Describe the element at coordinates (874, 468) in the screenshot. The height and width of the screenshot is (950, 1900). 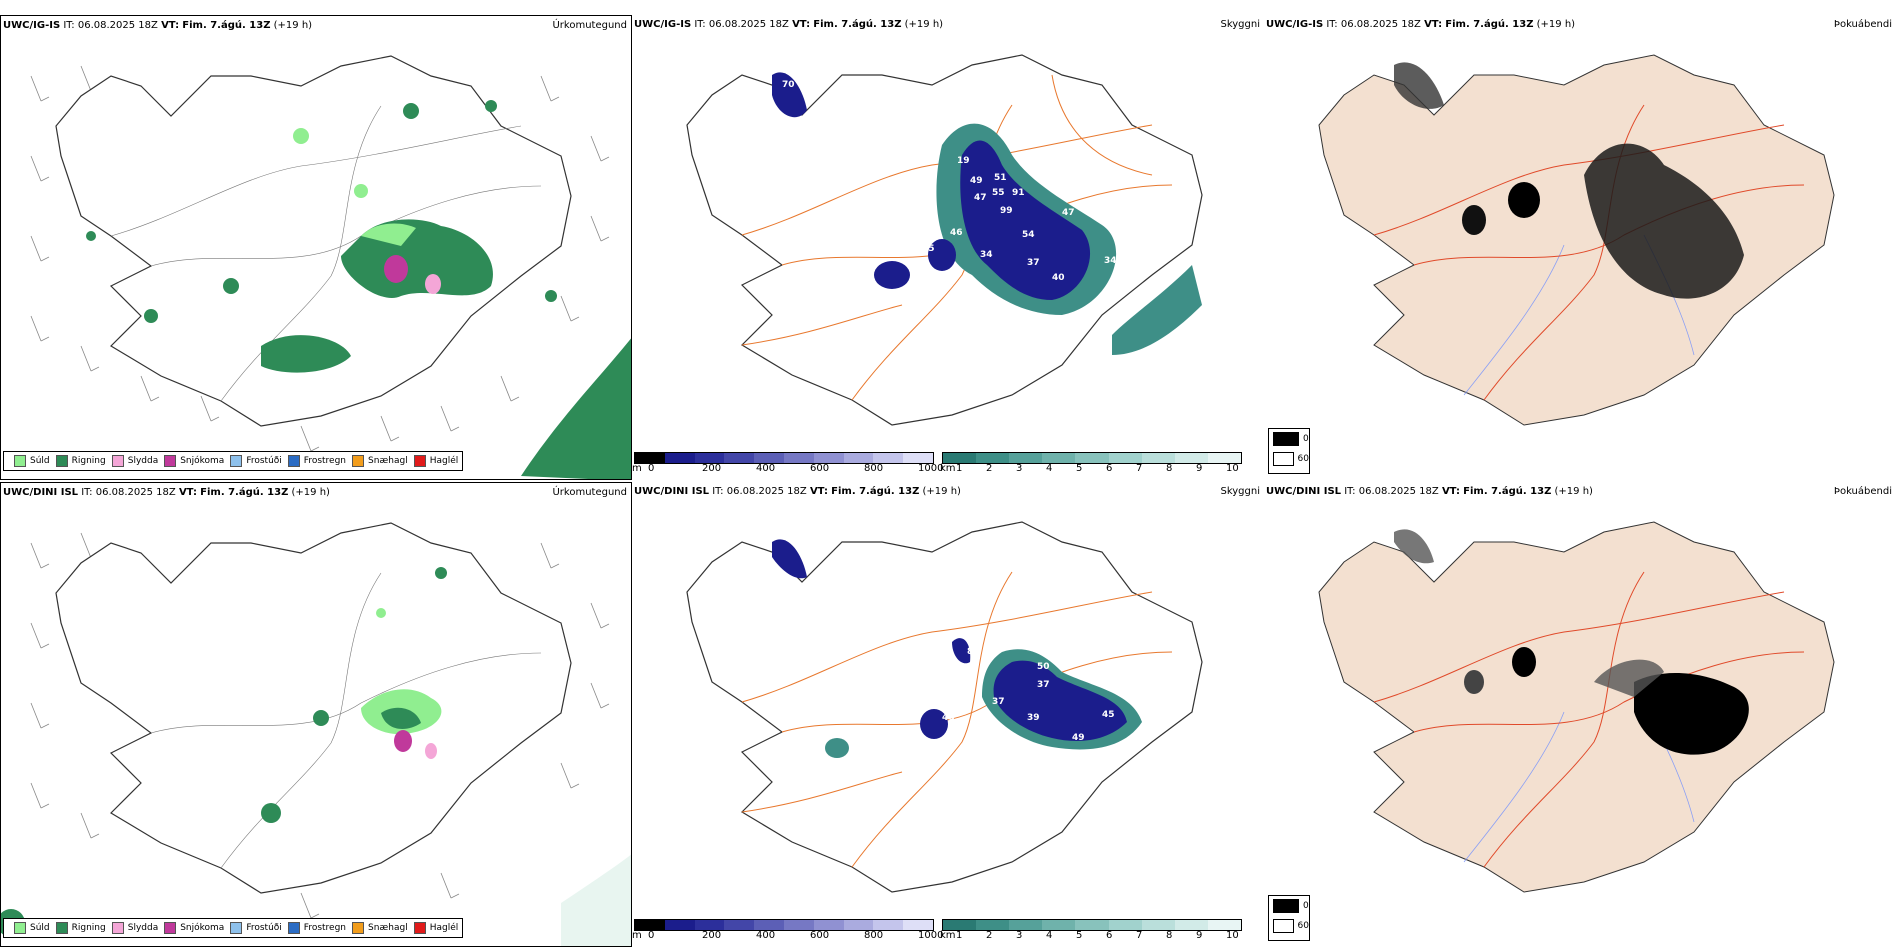
I see `colorbar-tick: 800` at that location.